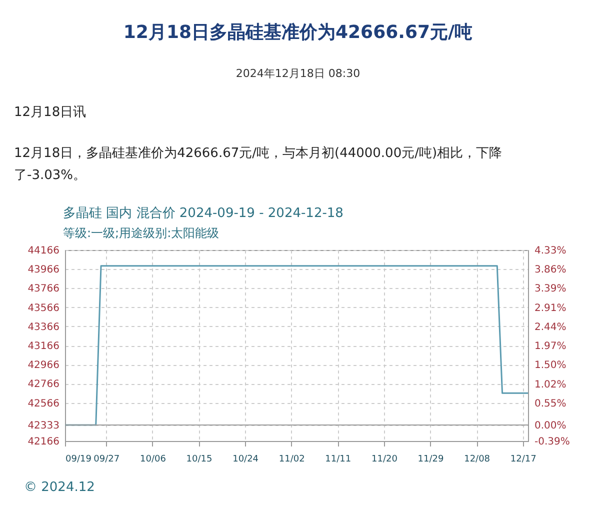  Describe the element at coordinates (141, 233) in the screenshot. I see `text: 等级:一级;用途级别:太阳能级` at that location.